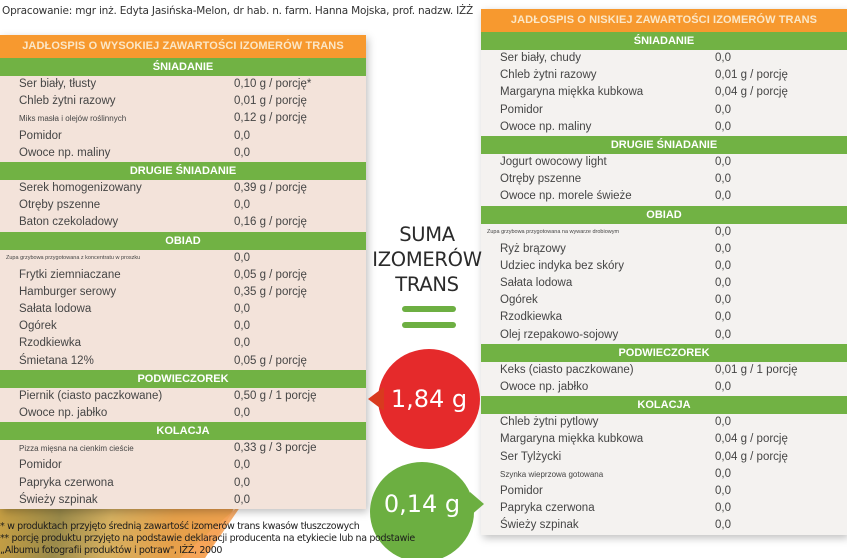 The image size is (847, 558). I want to click on food-name: Sałata lodowa, so click(536, 283).